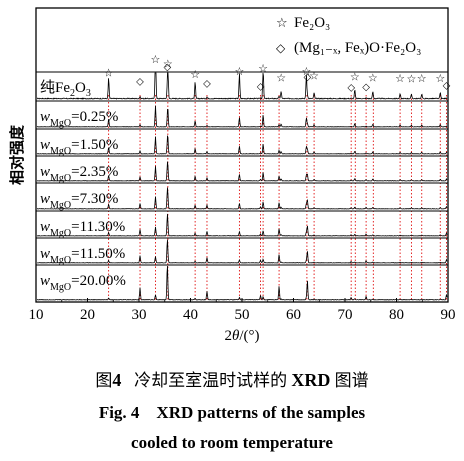  Describe the element at coordinates (232, 412) in the screenshot. I see `caption-english-line1: Fig. 4 XRD patterns of the samples` at that location.